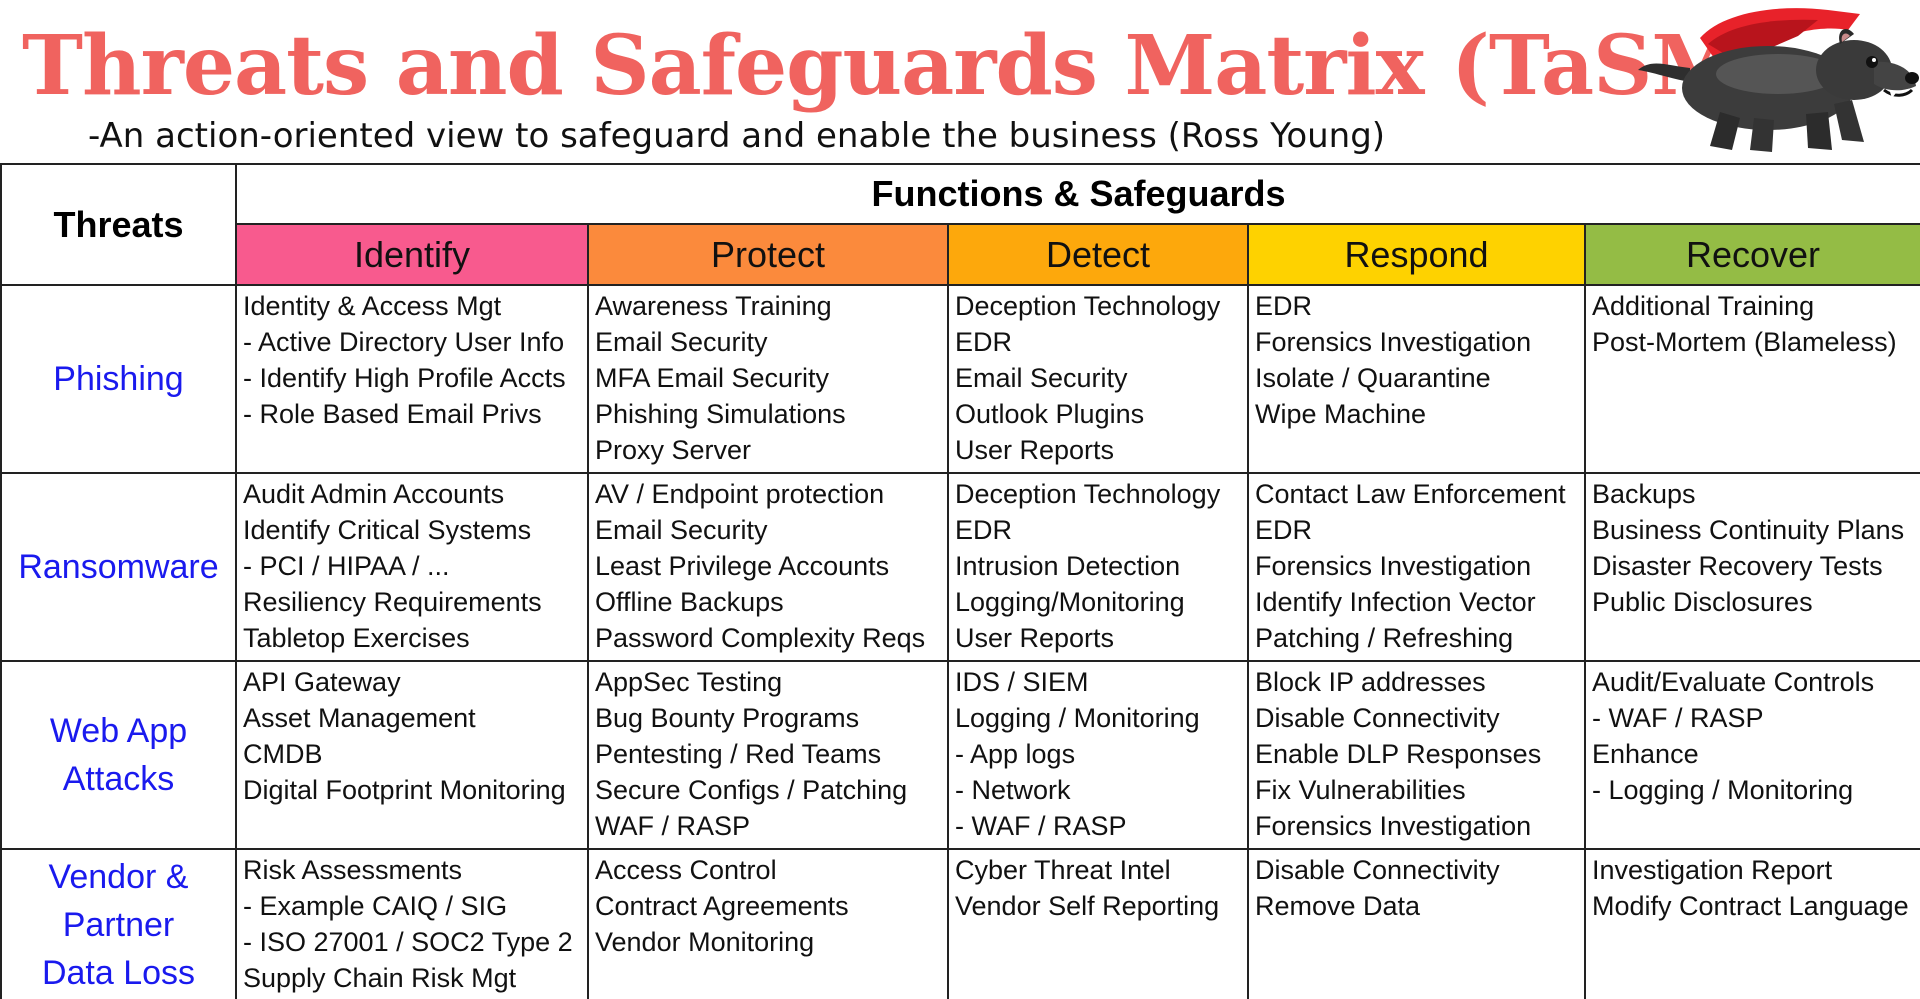  What do you see at coordinates (673, 450) in the screenshot?
I see `safeguard-item: Proxy Server` at bounding box center [673, 450].